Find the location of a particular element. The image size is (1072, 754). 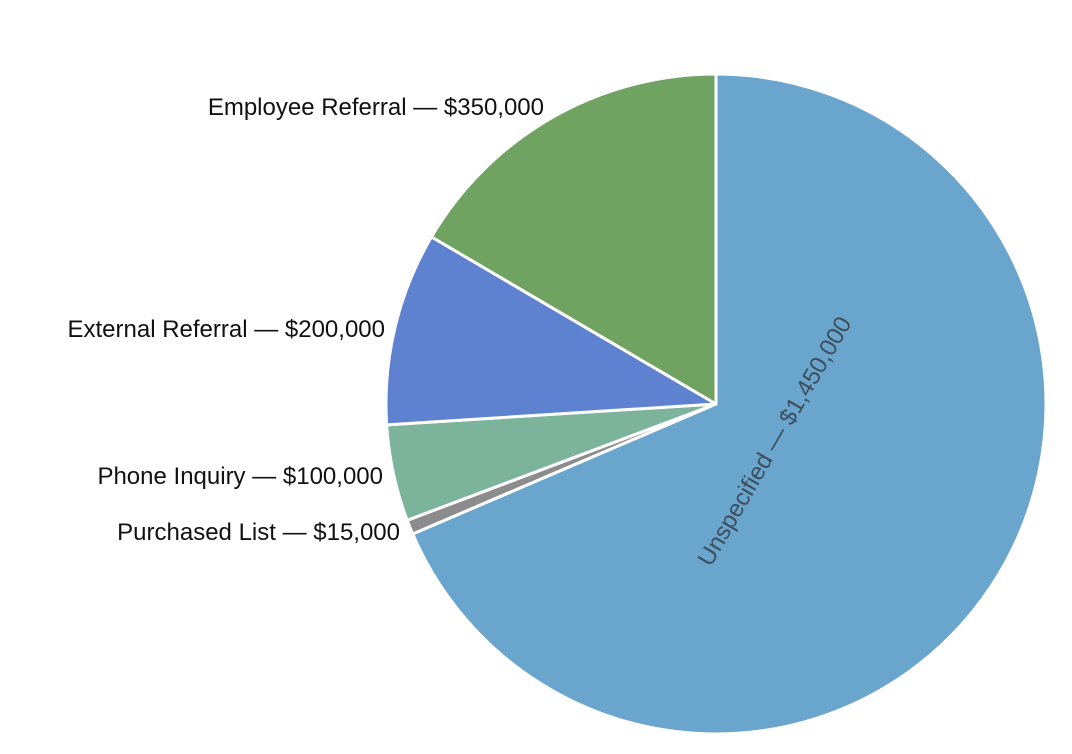

slice-label-external-referral: External Referral — $200,000 is located at coordinates (226, 329).